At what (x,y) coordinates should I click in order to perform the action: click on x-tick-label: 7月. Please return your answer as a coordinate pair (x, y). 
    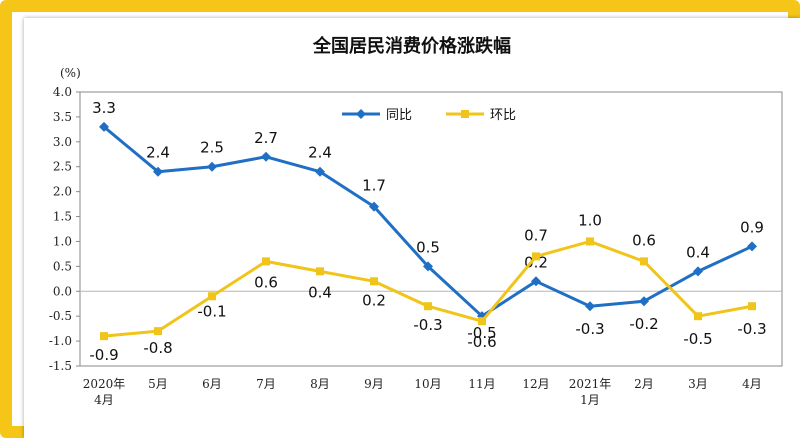
    Looking at the image, I should click on (266, 384).